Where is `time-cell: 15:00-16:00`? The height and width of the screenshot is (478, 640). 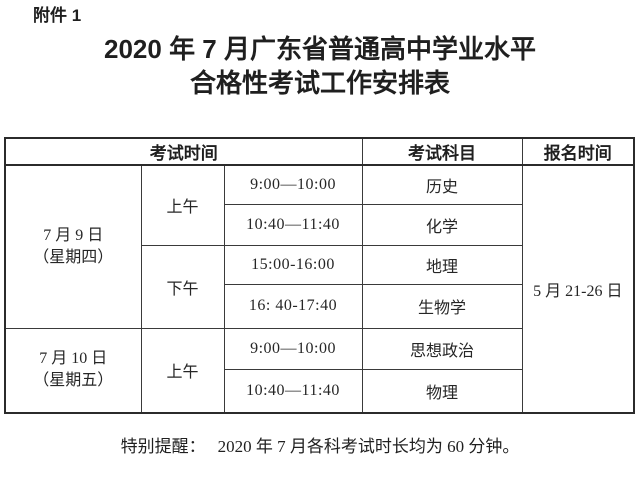
time-cell: 15:00-16:00 is located at coordinates (293, 264).